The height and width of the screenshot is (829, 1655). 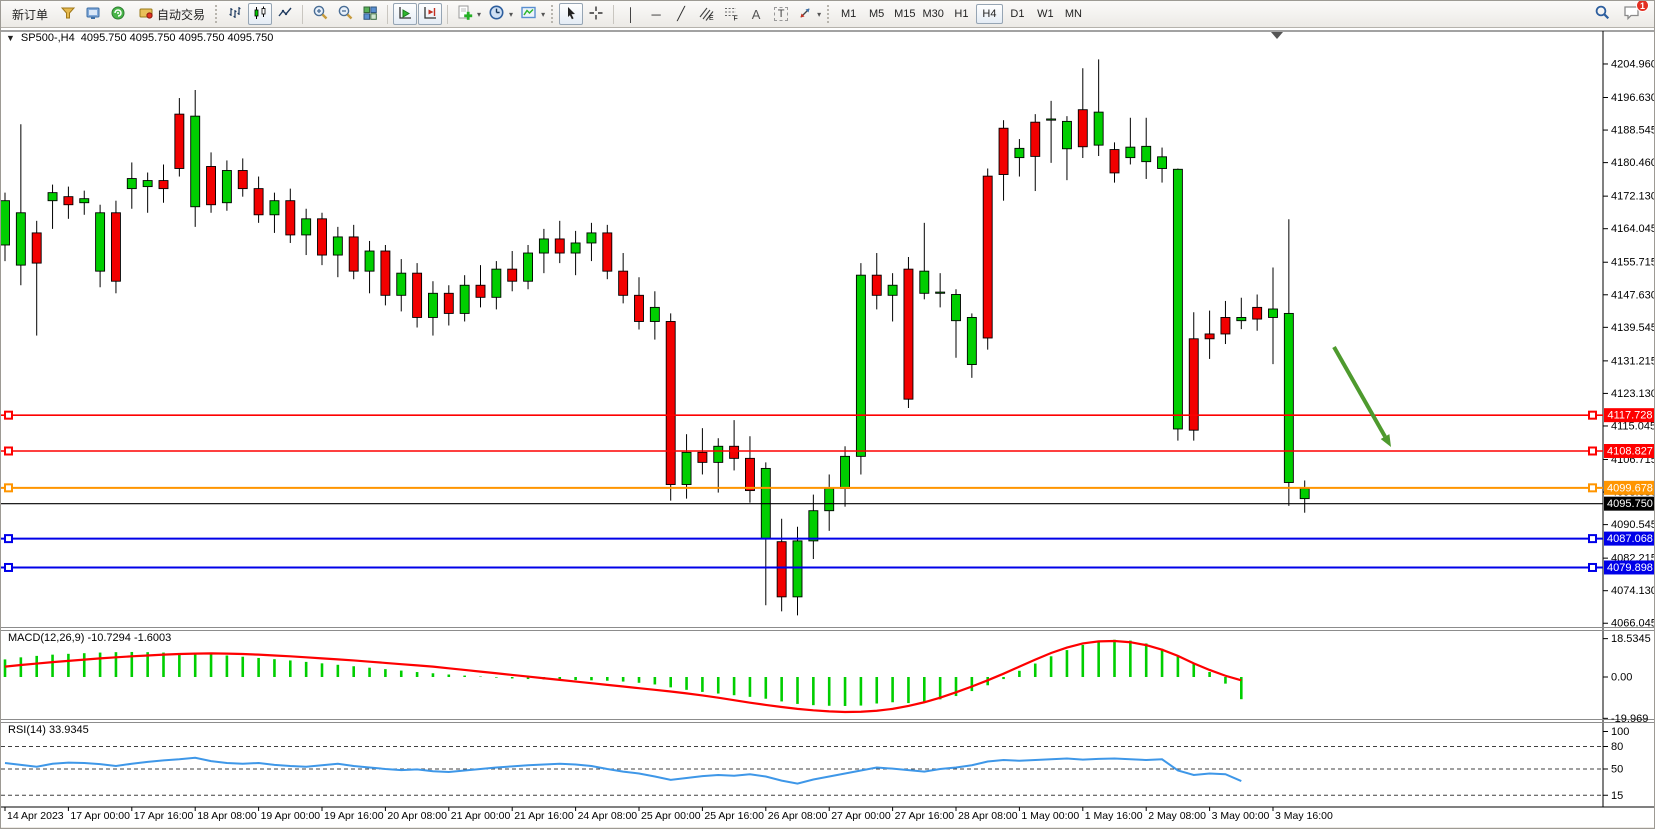 What do you see at coordinates (961, 14) in the screenshot?
I see `tab-h1: H1` at bounding box center [961, 14].